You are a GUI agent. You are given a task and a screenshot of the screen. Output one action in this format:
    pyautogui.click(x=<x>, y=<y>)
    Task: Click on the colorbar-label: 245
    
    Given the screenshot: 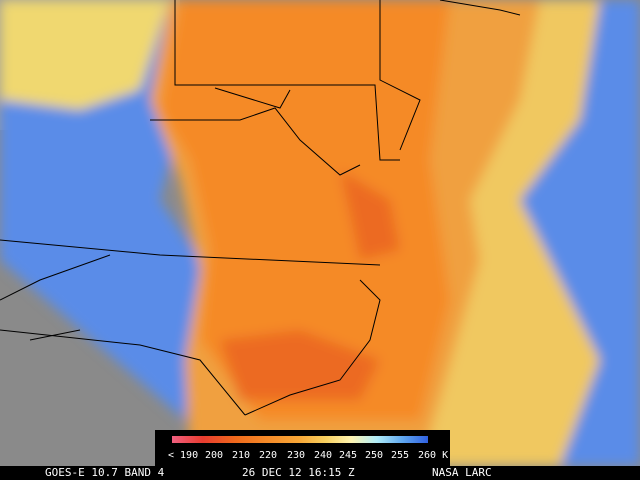 What is the action you would take?
    pyautogui.click(x=348, y=455)
    